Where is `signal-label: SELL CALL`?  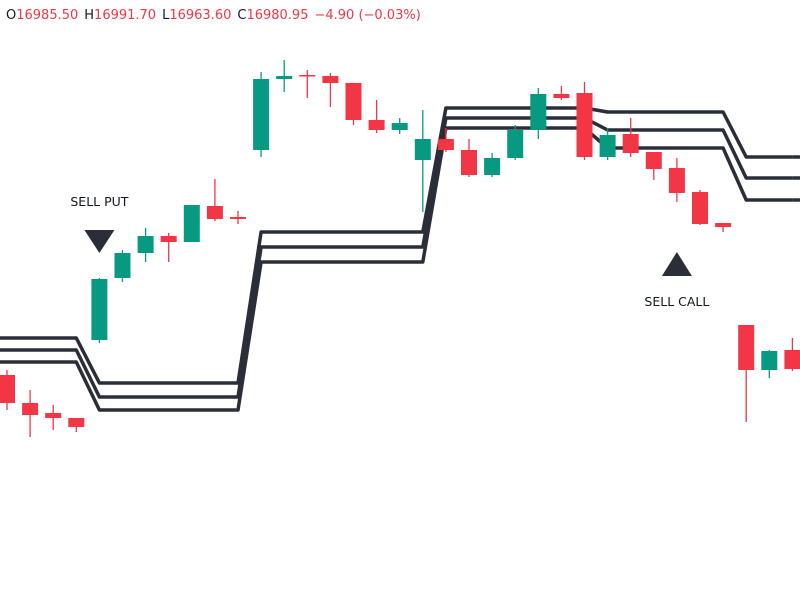 signal-label: SELL CALL is located at coordinates (676, 301).